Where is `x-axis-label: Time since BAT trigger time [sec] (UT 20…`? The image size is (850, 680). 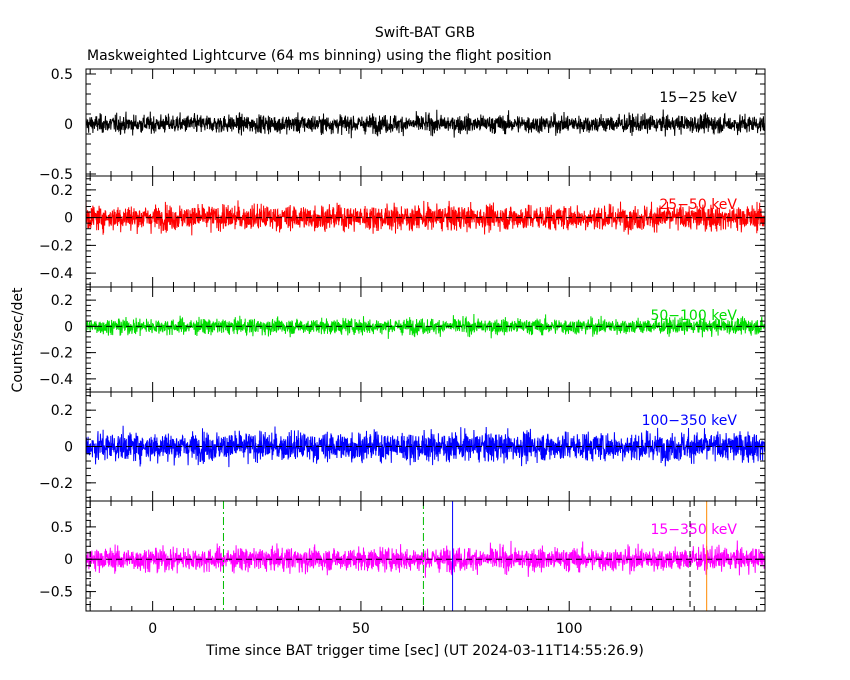 x-axis-label: Time since BAT trigger time [sec] (UT 20… is located at coordinates (424, 651).